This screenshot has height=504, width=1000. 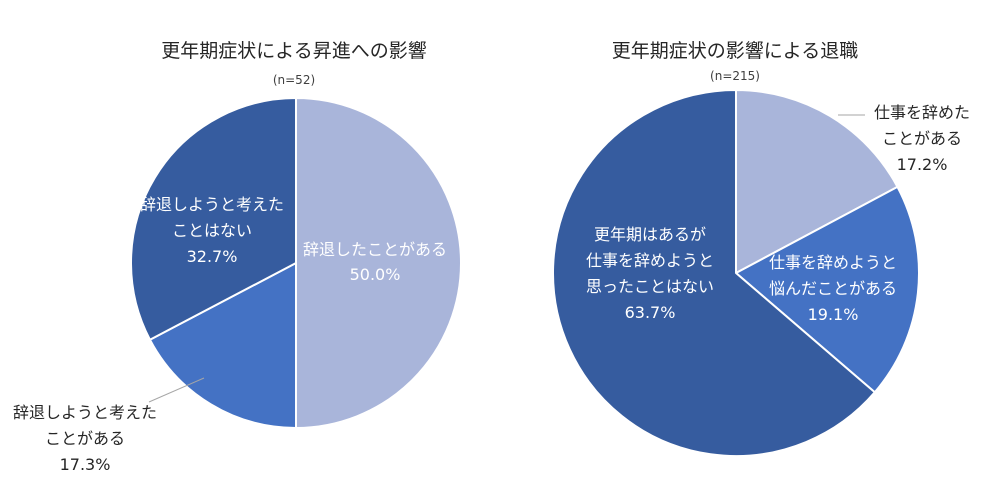 I want to click on slice-label: 辞退しようと考えたことがある 17.3%, so click(x=85, y=438).